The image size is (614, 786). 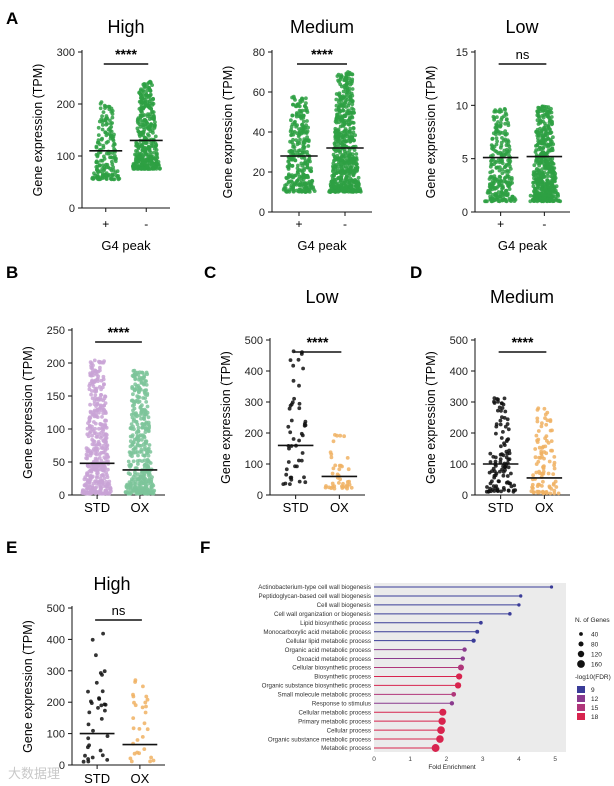 I want to click on y-tick-label: 100, so click(x=56, y=430).